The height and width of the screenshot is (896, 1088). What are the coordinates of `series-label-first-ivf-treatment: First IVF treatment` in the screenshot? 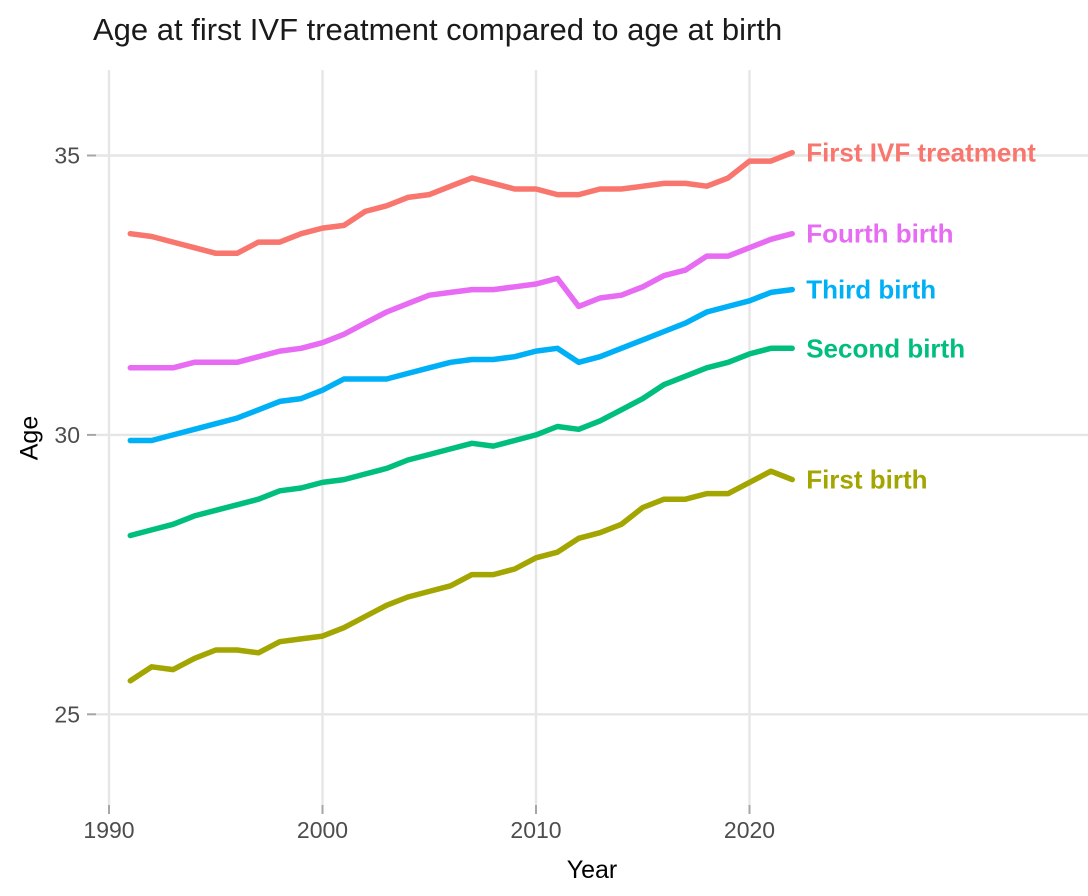 It's located at (921, 153).